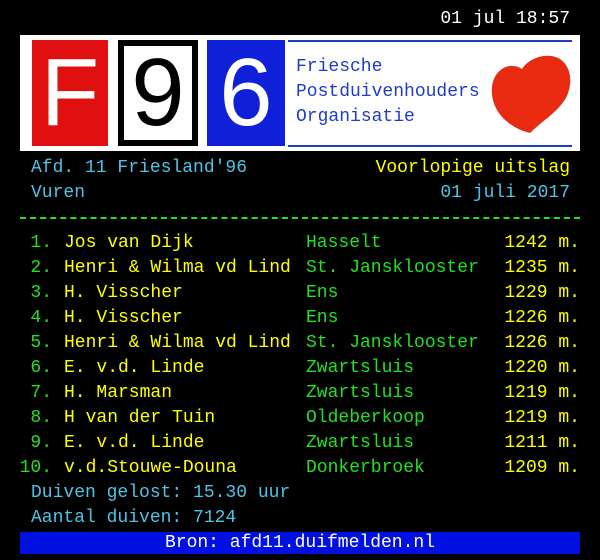  Describe the element at coordinates (118, 393) in the screenshot. I see `fancier: H. Marsman` at that location.